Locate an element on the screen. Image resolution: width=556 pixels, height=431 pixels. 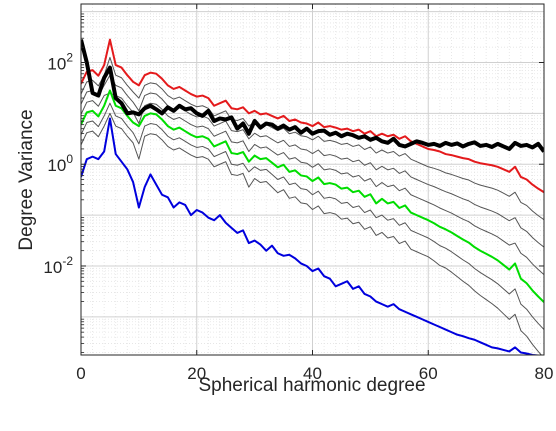
y-tick-label: 10⁻² is located at coordinates (58, 265).